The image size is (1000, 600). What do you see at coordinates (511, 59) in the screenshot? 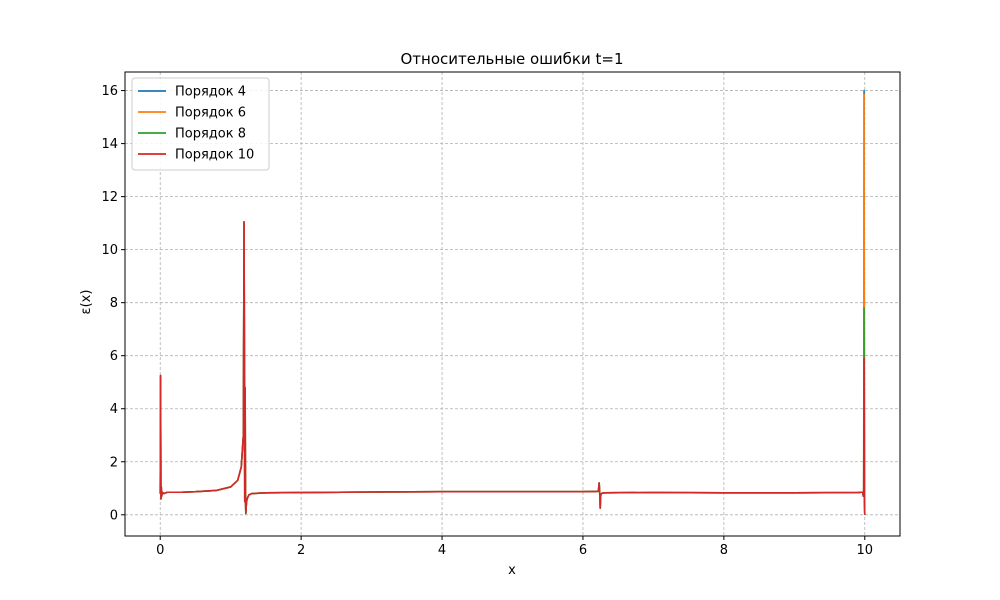
I see `chart-title: Относительные ошибки t=1` at bounding box center [511, 59].